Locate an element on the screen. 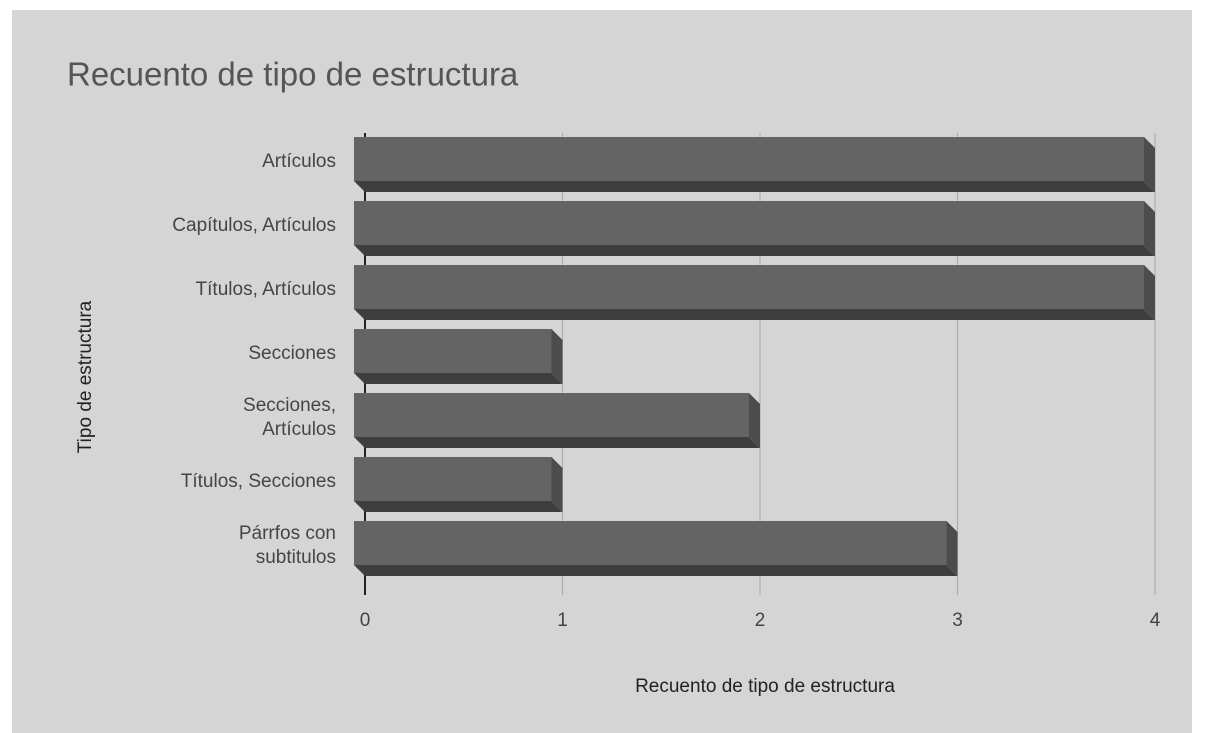 This screenshot has height=733, width=1208. x-tick-label: 1 is located at coordinates (562, 620).